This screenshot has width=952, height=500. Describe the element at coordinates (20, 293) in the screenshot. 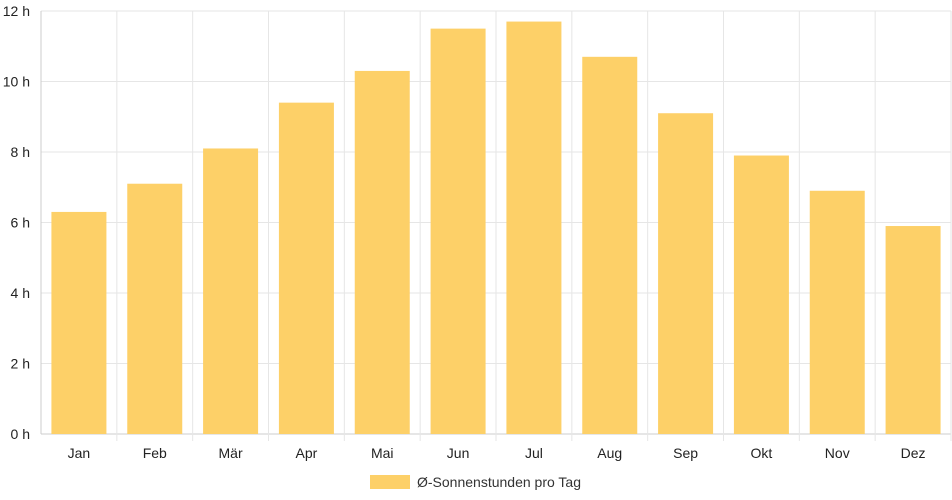

I see `y-tick-label: 4 h` at that location.